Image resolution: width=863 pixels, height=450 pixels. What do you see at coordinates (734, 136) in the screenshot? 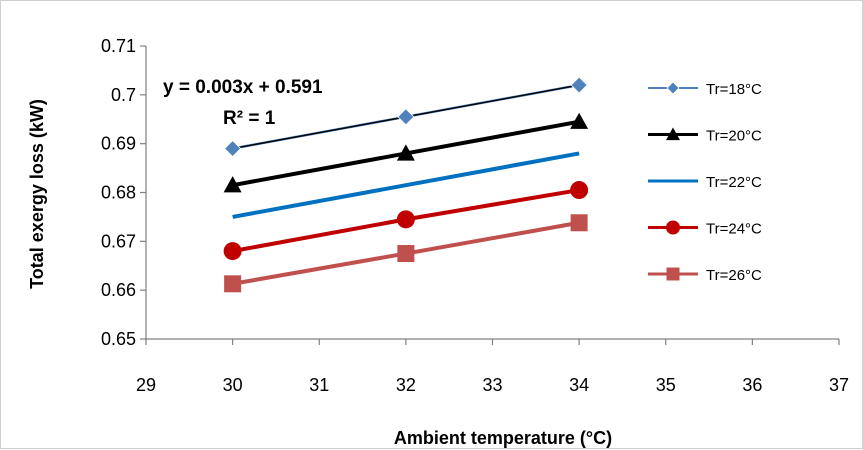
I see `legend-label: Tr=20°C` at bounding box center [734, 136].